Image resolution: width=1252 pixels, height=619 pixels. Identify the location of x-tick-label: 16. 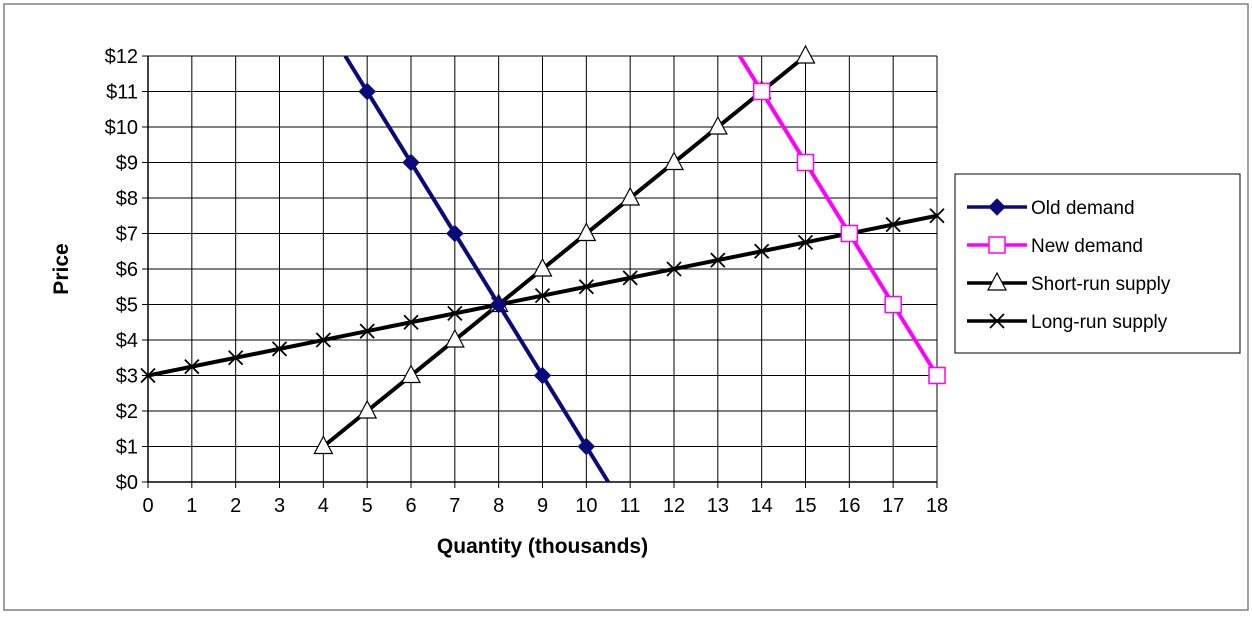
(849, 506).